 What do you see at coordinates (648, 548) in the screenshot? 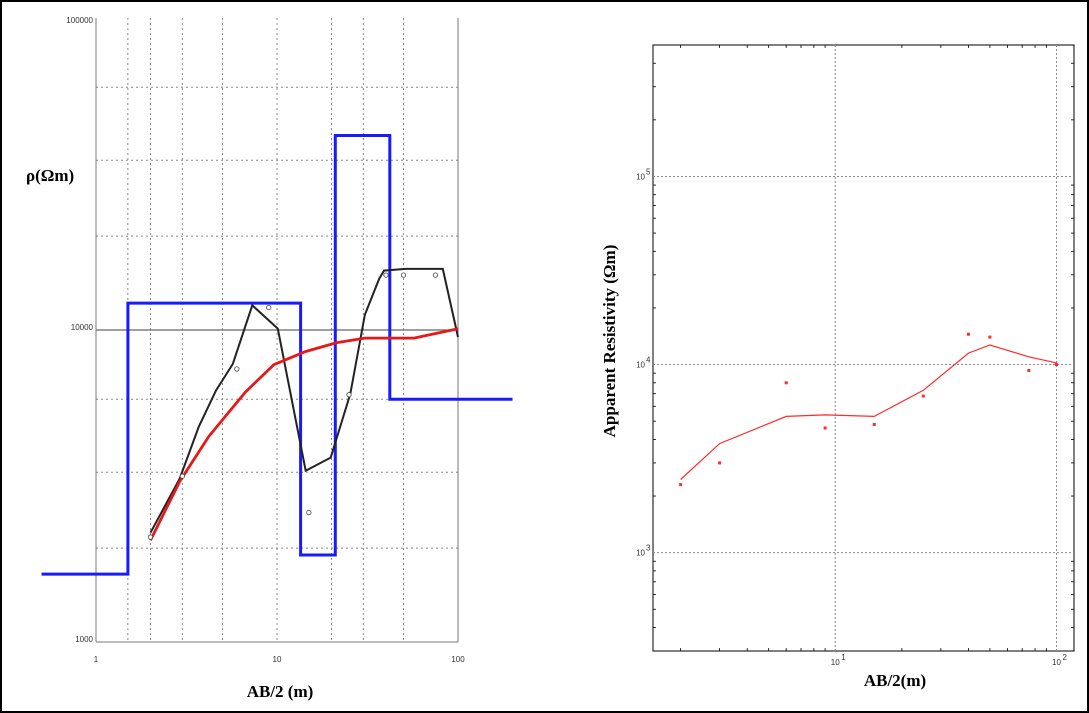
I see `right-y-tick-exponent: 3` at bounding box center [648, 548].